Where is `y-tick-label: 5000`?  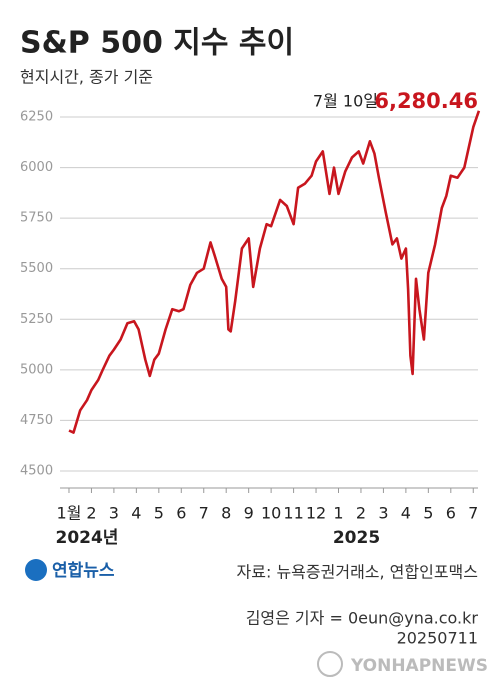 y-tick-label: 5000 is located at coordinates (36, 369).